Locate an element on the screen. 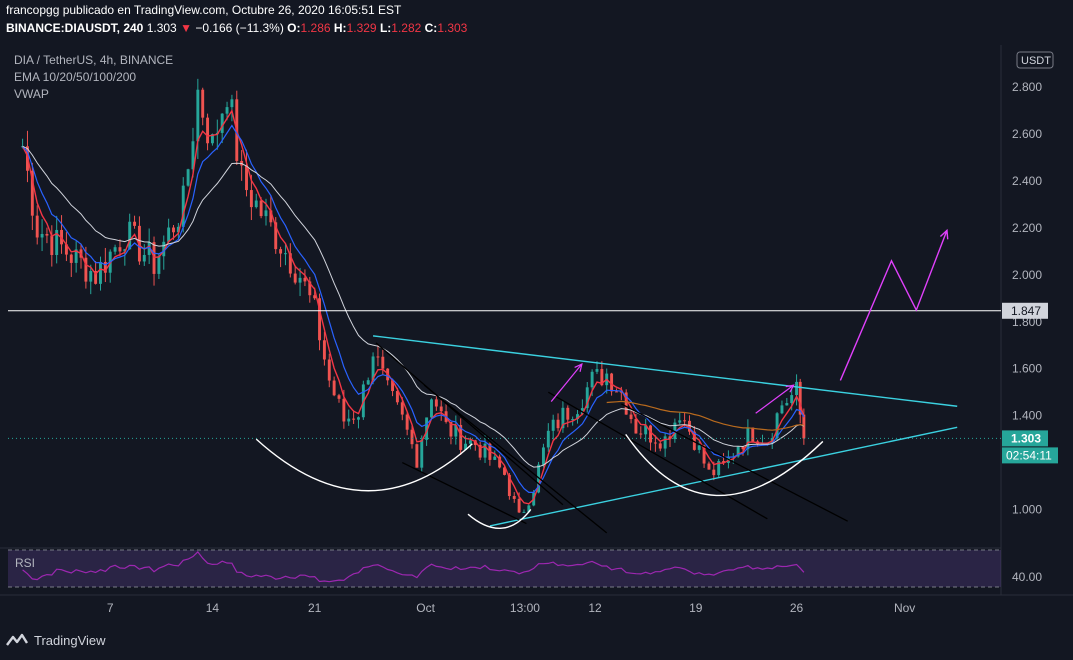 This screenshot has width=1073, height=660. legend-vwap: VWAP is located at coordinates (31, 94).